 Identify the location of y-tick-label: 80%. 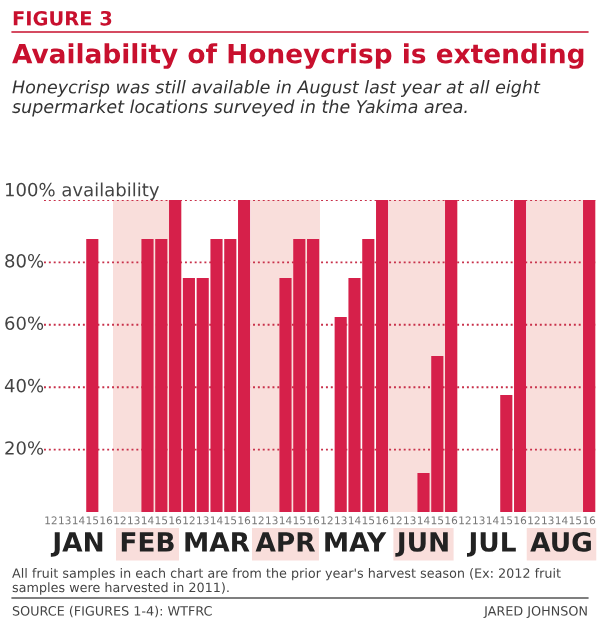
(24, 260).